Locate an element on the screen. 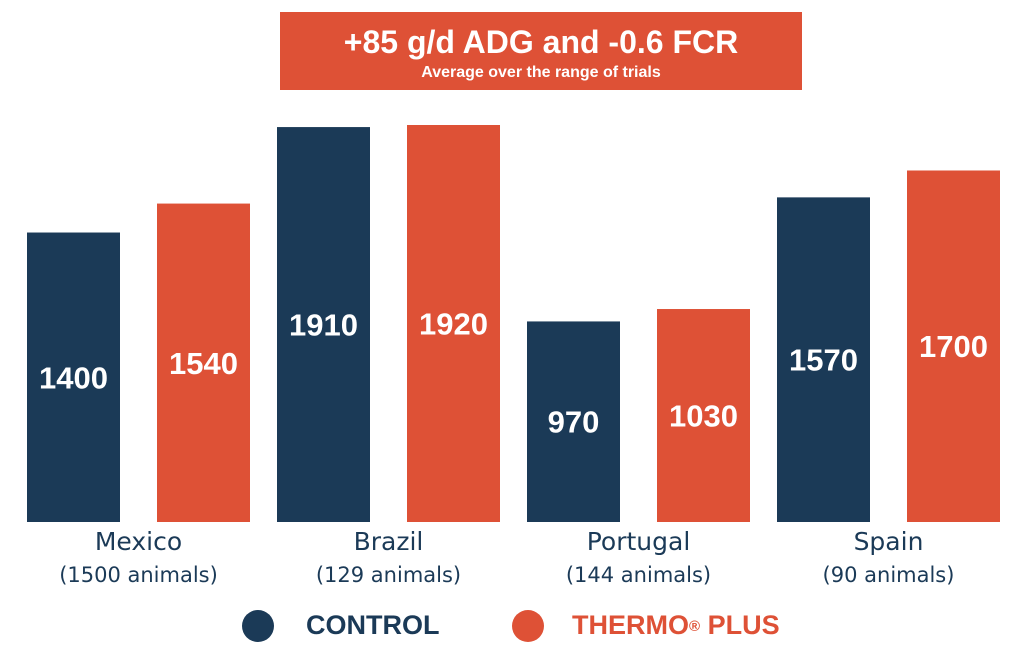 This screenshot has width=1024, height=650. bar-control-mexico is located at coordinates (73, 377).